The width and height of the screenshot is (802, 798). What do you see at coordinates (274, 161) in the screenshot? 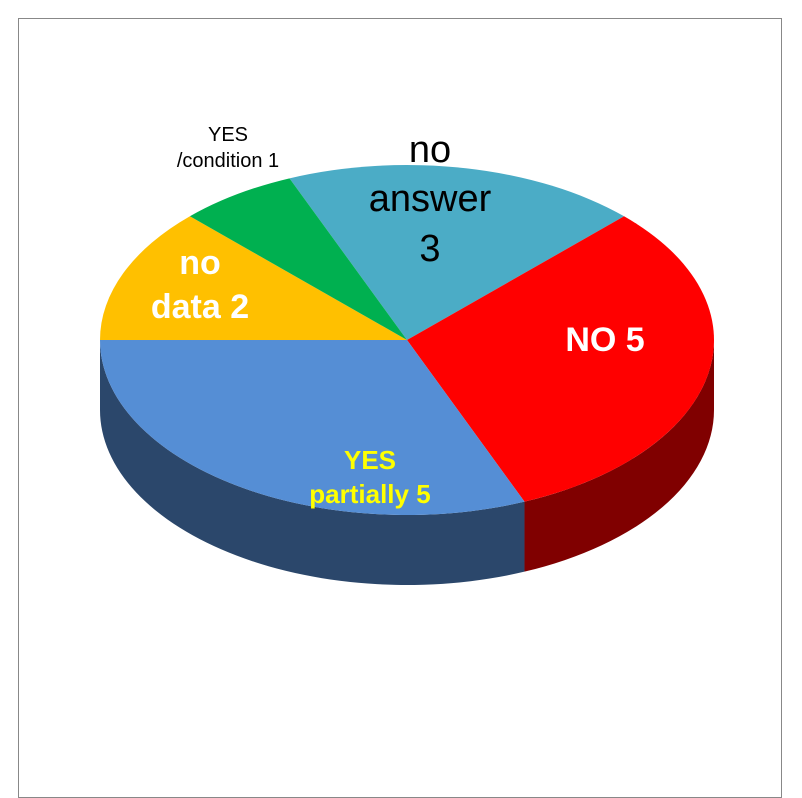
I see `label-value: 1` at bounding box center [274, 161].